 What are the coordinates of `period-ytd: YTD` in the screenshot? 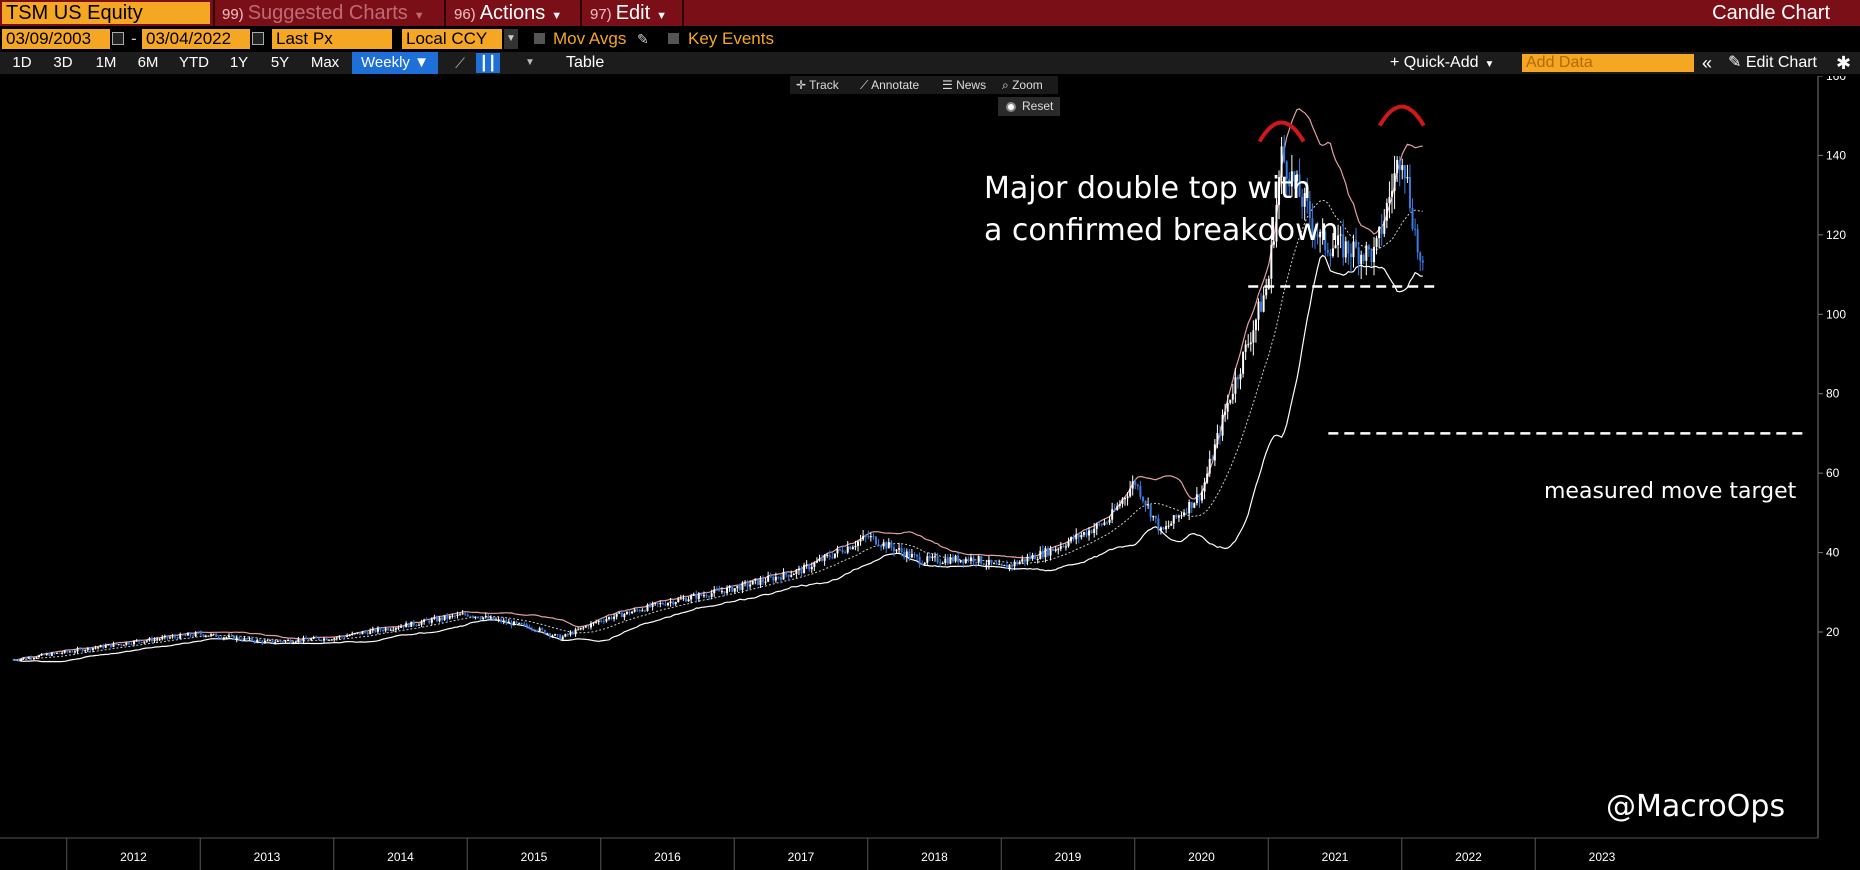 It's located at (194, 62).